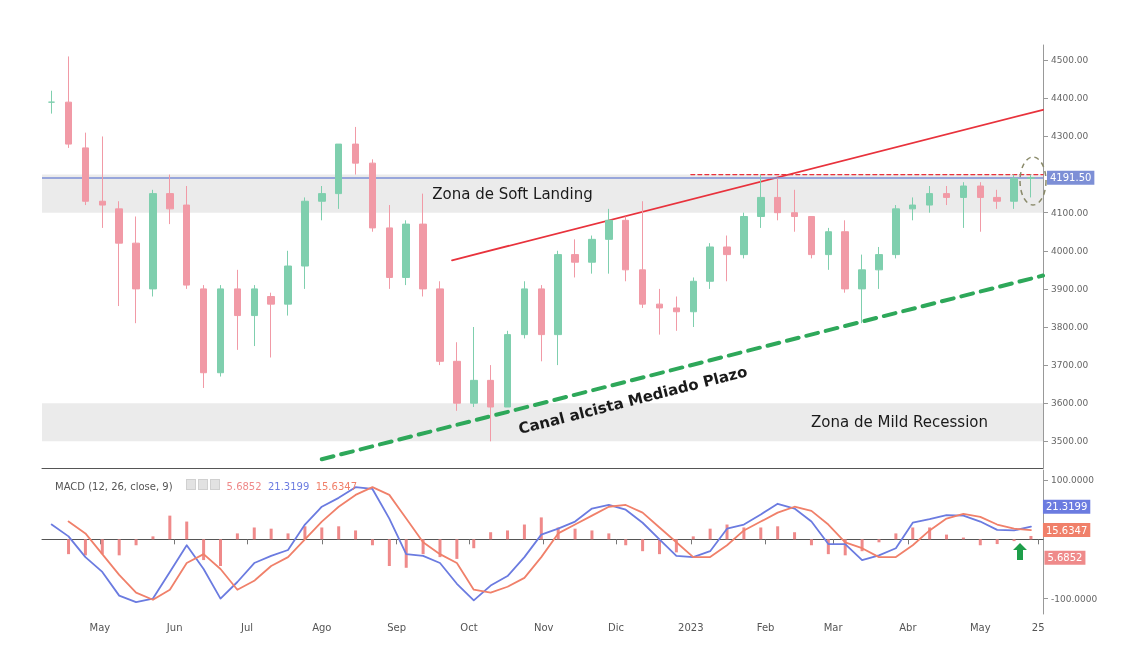 The height and width of the screenshot is (649, 1133). I want to click on x-tick-label: Dic, so click(616, 627).